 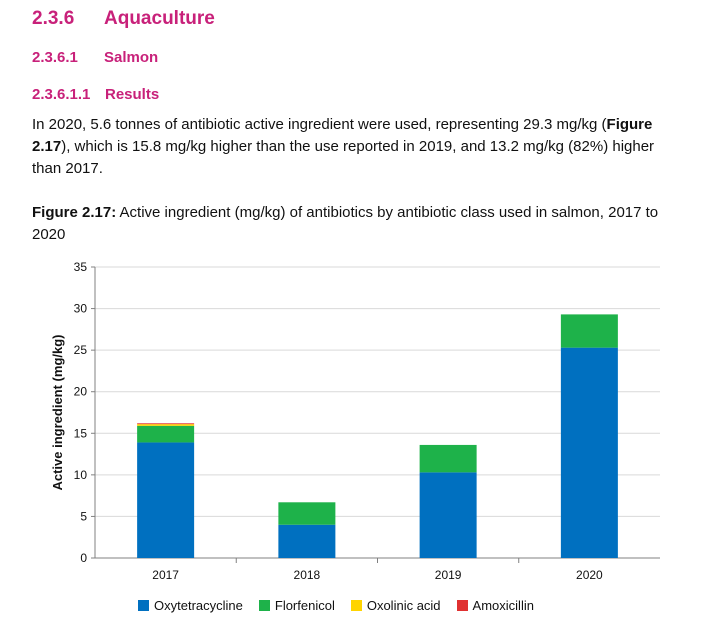 What do you see at coordinates (589, 331) in the screenshot?
I see `bar-florfenicol-2020` at bounding box center [589, 331].